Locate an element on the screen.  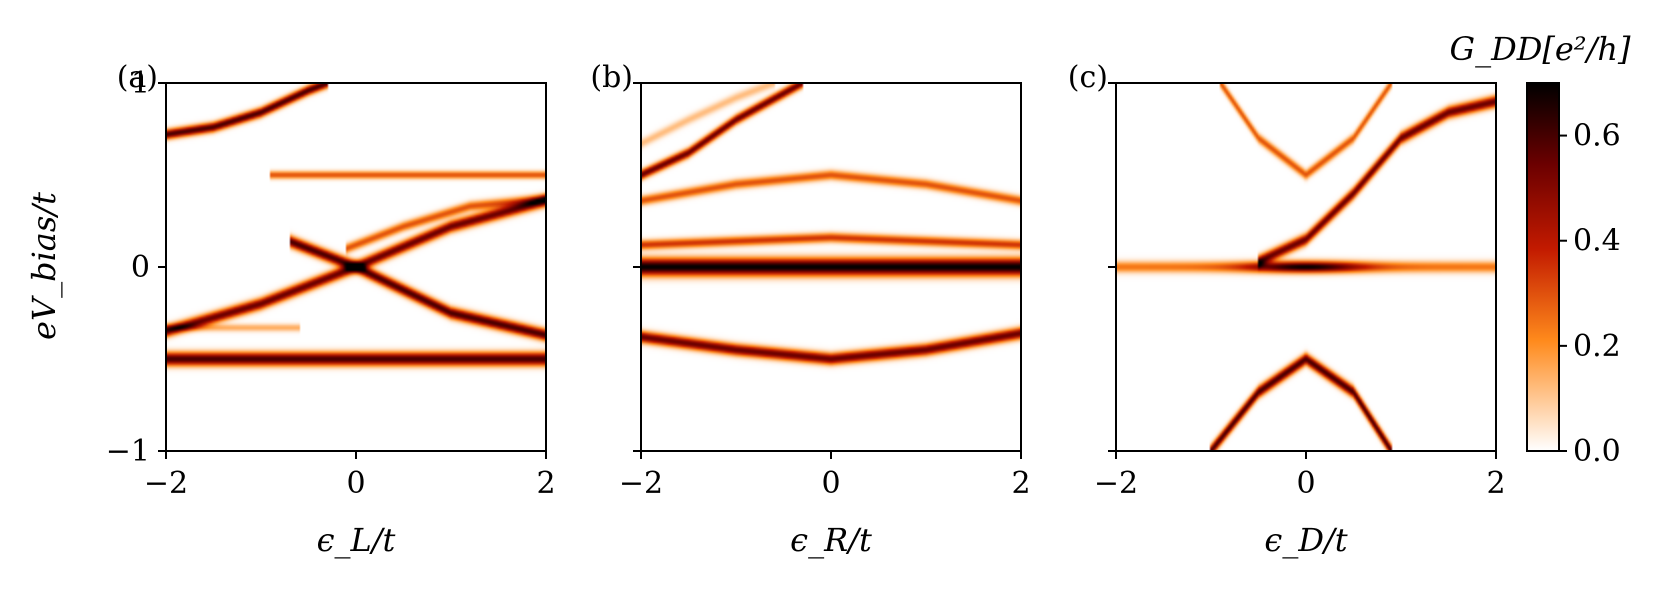
colorbar: G_DD[e²/h] 0.0 0.2 0.4 0.6 is located at coordinates (1541, 249).